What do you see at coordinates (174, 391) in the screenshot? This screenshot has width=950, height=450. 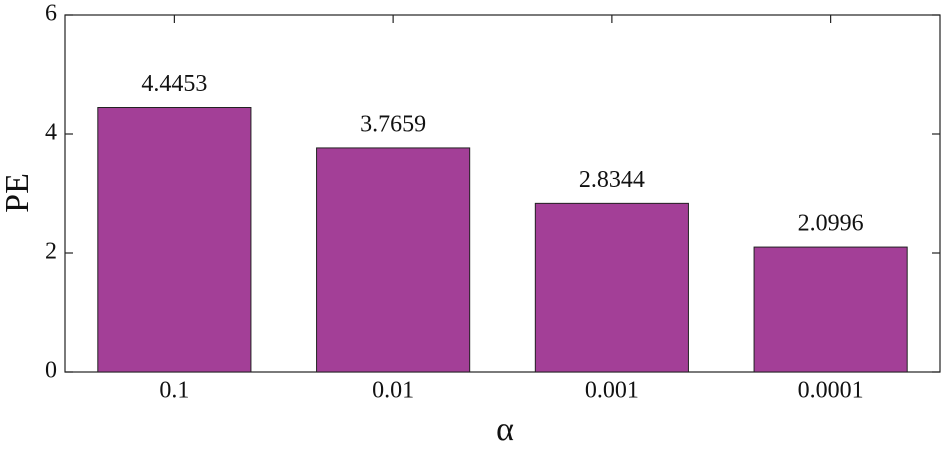 I see `x-tick-label: 0.1` at bounding box center [174, 391].